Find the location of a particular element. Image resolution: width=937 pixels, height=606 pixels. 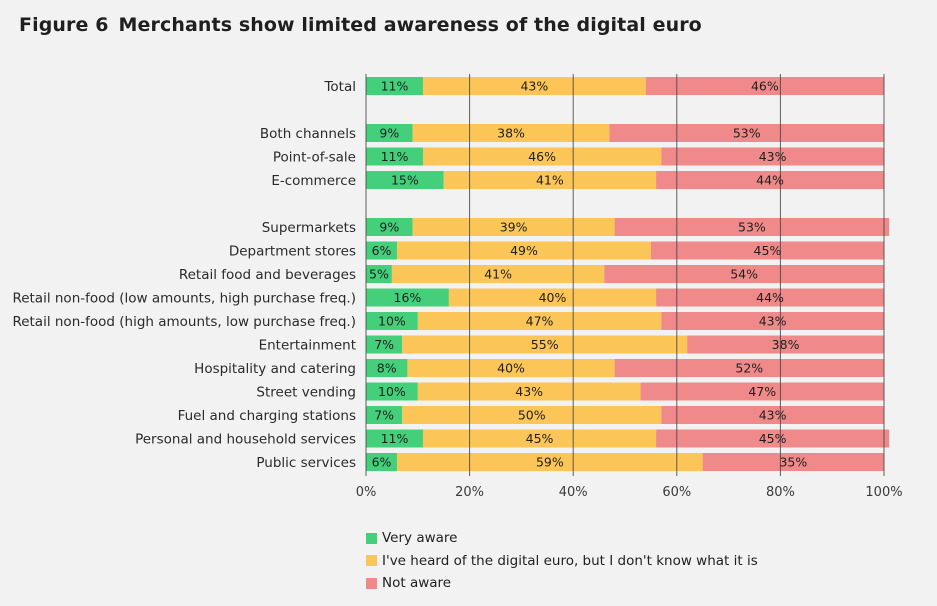

data-label-heard: 59% is located at coordinates (550, 462).